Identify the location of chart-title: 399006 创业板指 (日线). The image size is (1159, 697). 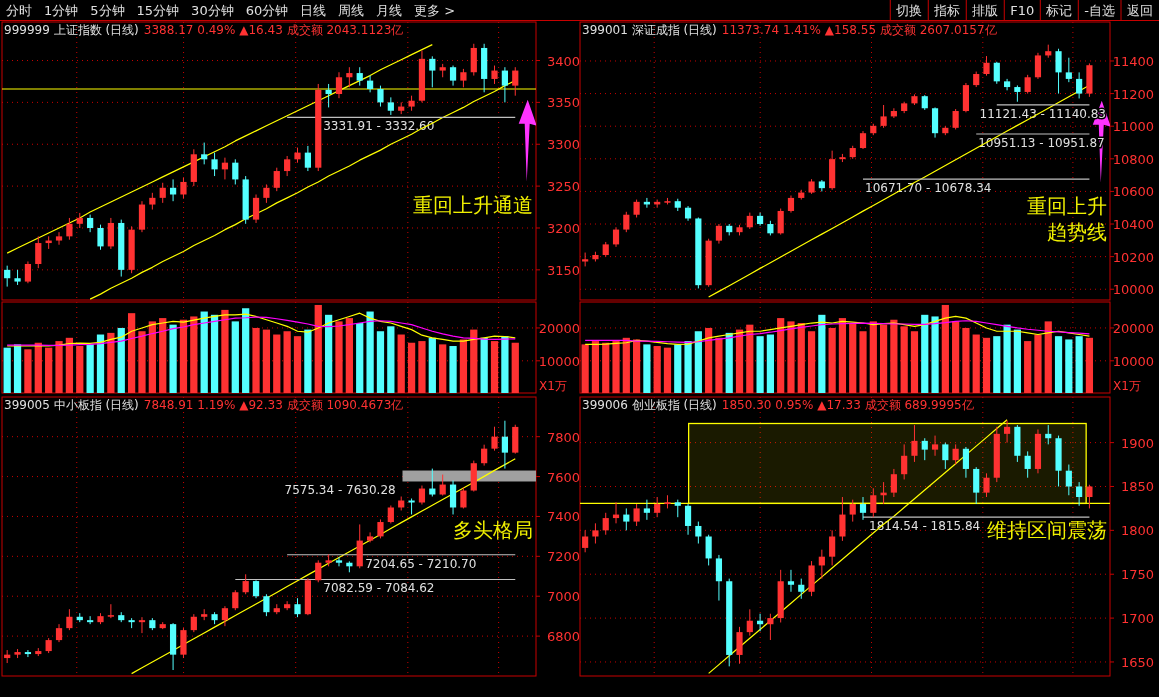
(649, 405).